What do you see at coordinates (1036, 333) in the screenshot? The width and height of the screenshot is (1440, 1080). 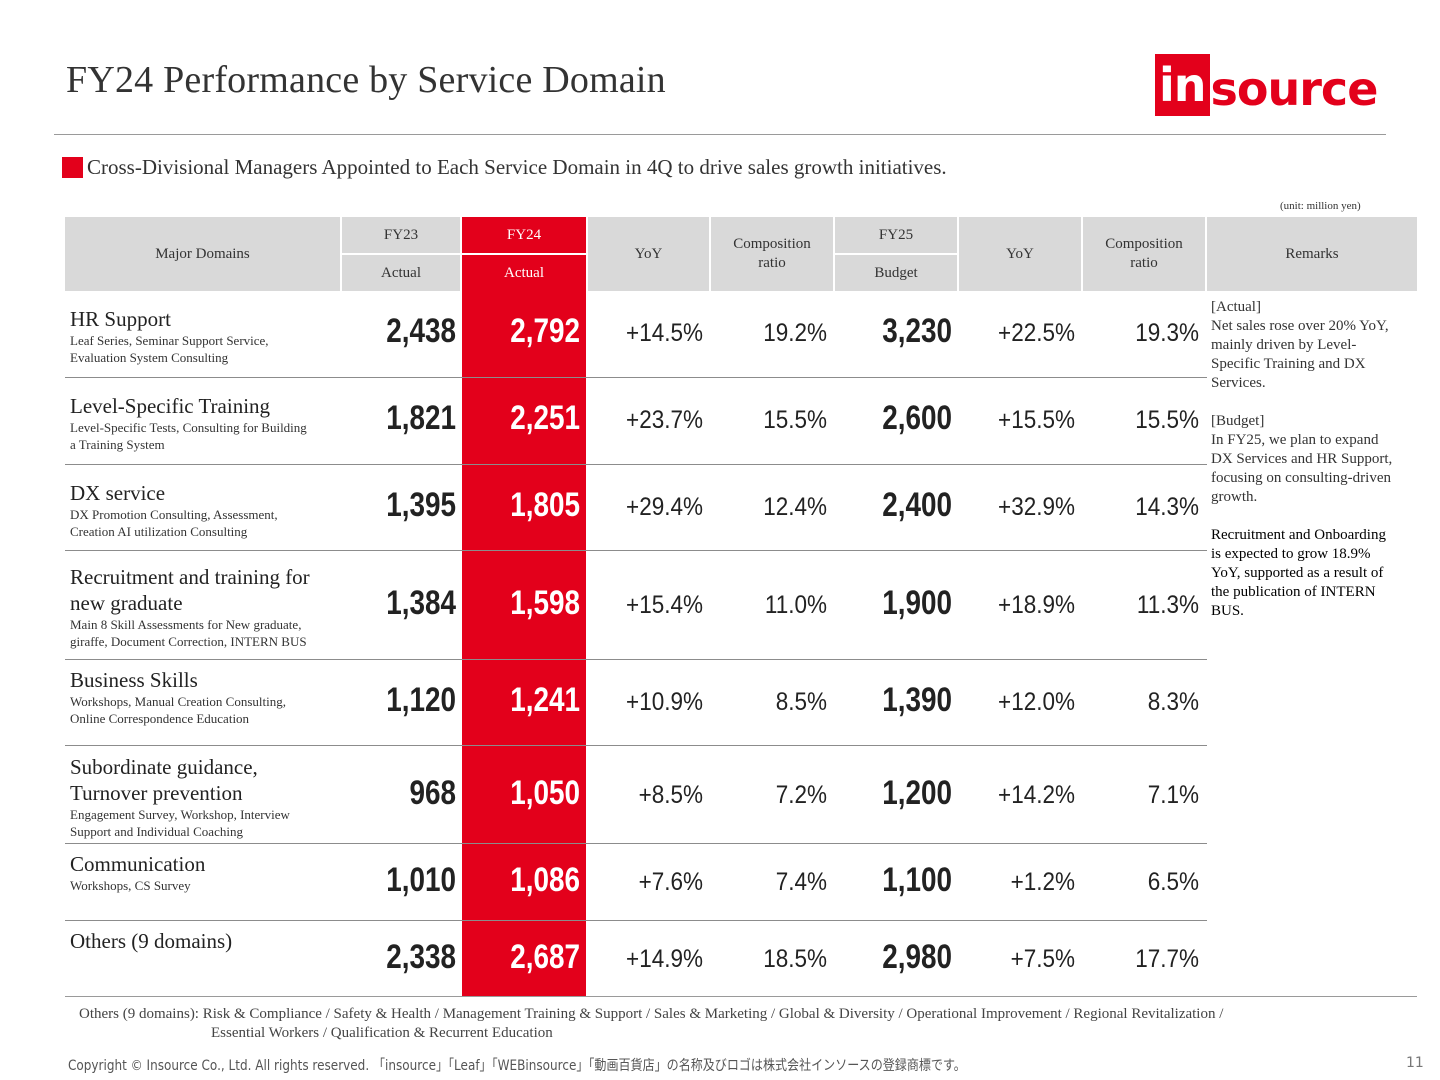 I see `fy25-yoy-value: +22.5%` at bounding box center [1036, 333].